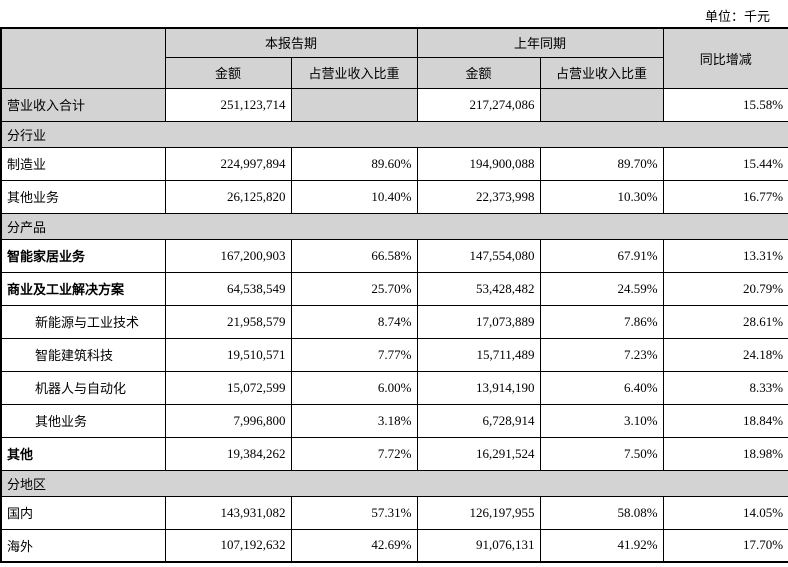 The image size is (788, 567). I want to click on row-label: 国内, so click(83, 512).